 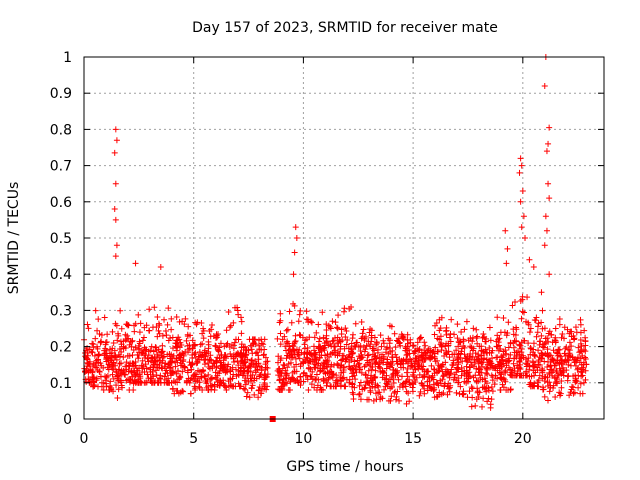 I want to click on data-point-2053, so click(x=508, y=347).